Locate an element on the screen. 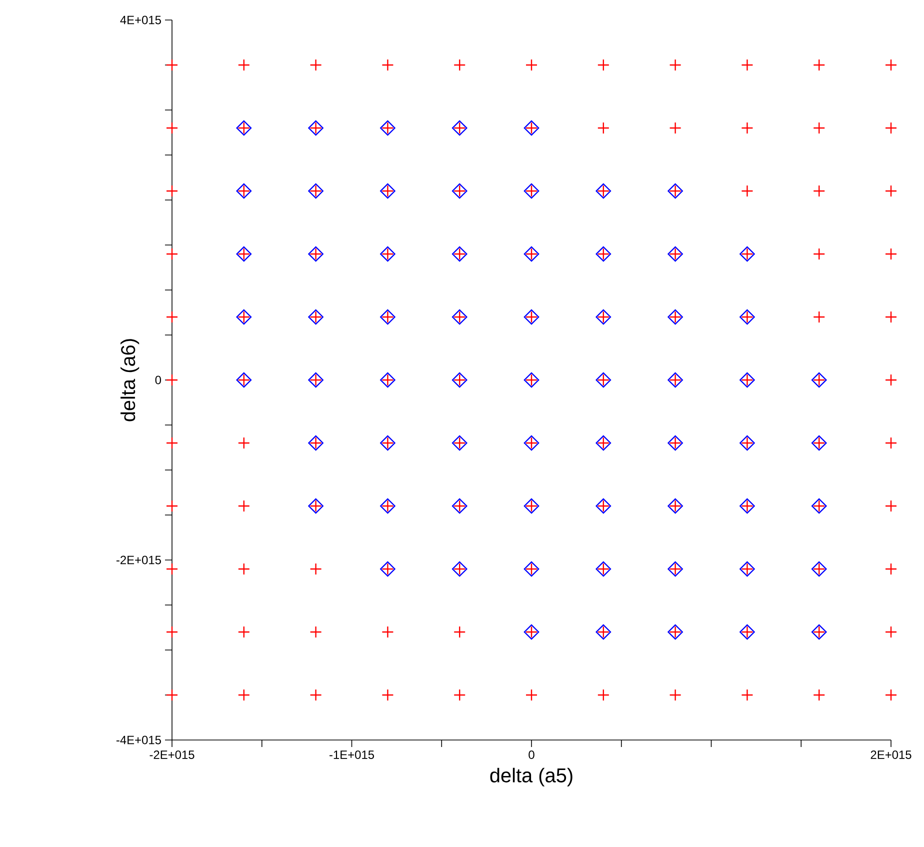 This screenshot has height=847, width=924. x-tick-label: 2E+015 is located at coordinates (891, 754).